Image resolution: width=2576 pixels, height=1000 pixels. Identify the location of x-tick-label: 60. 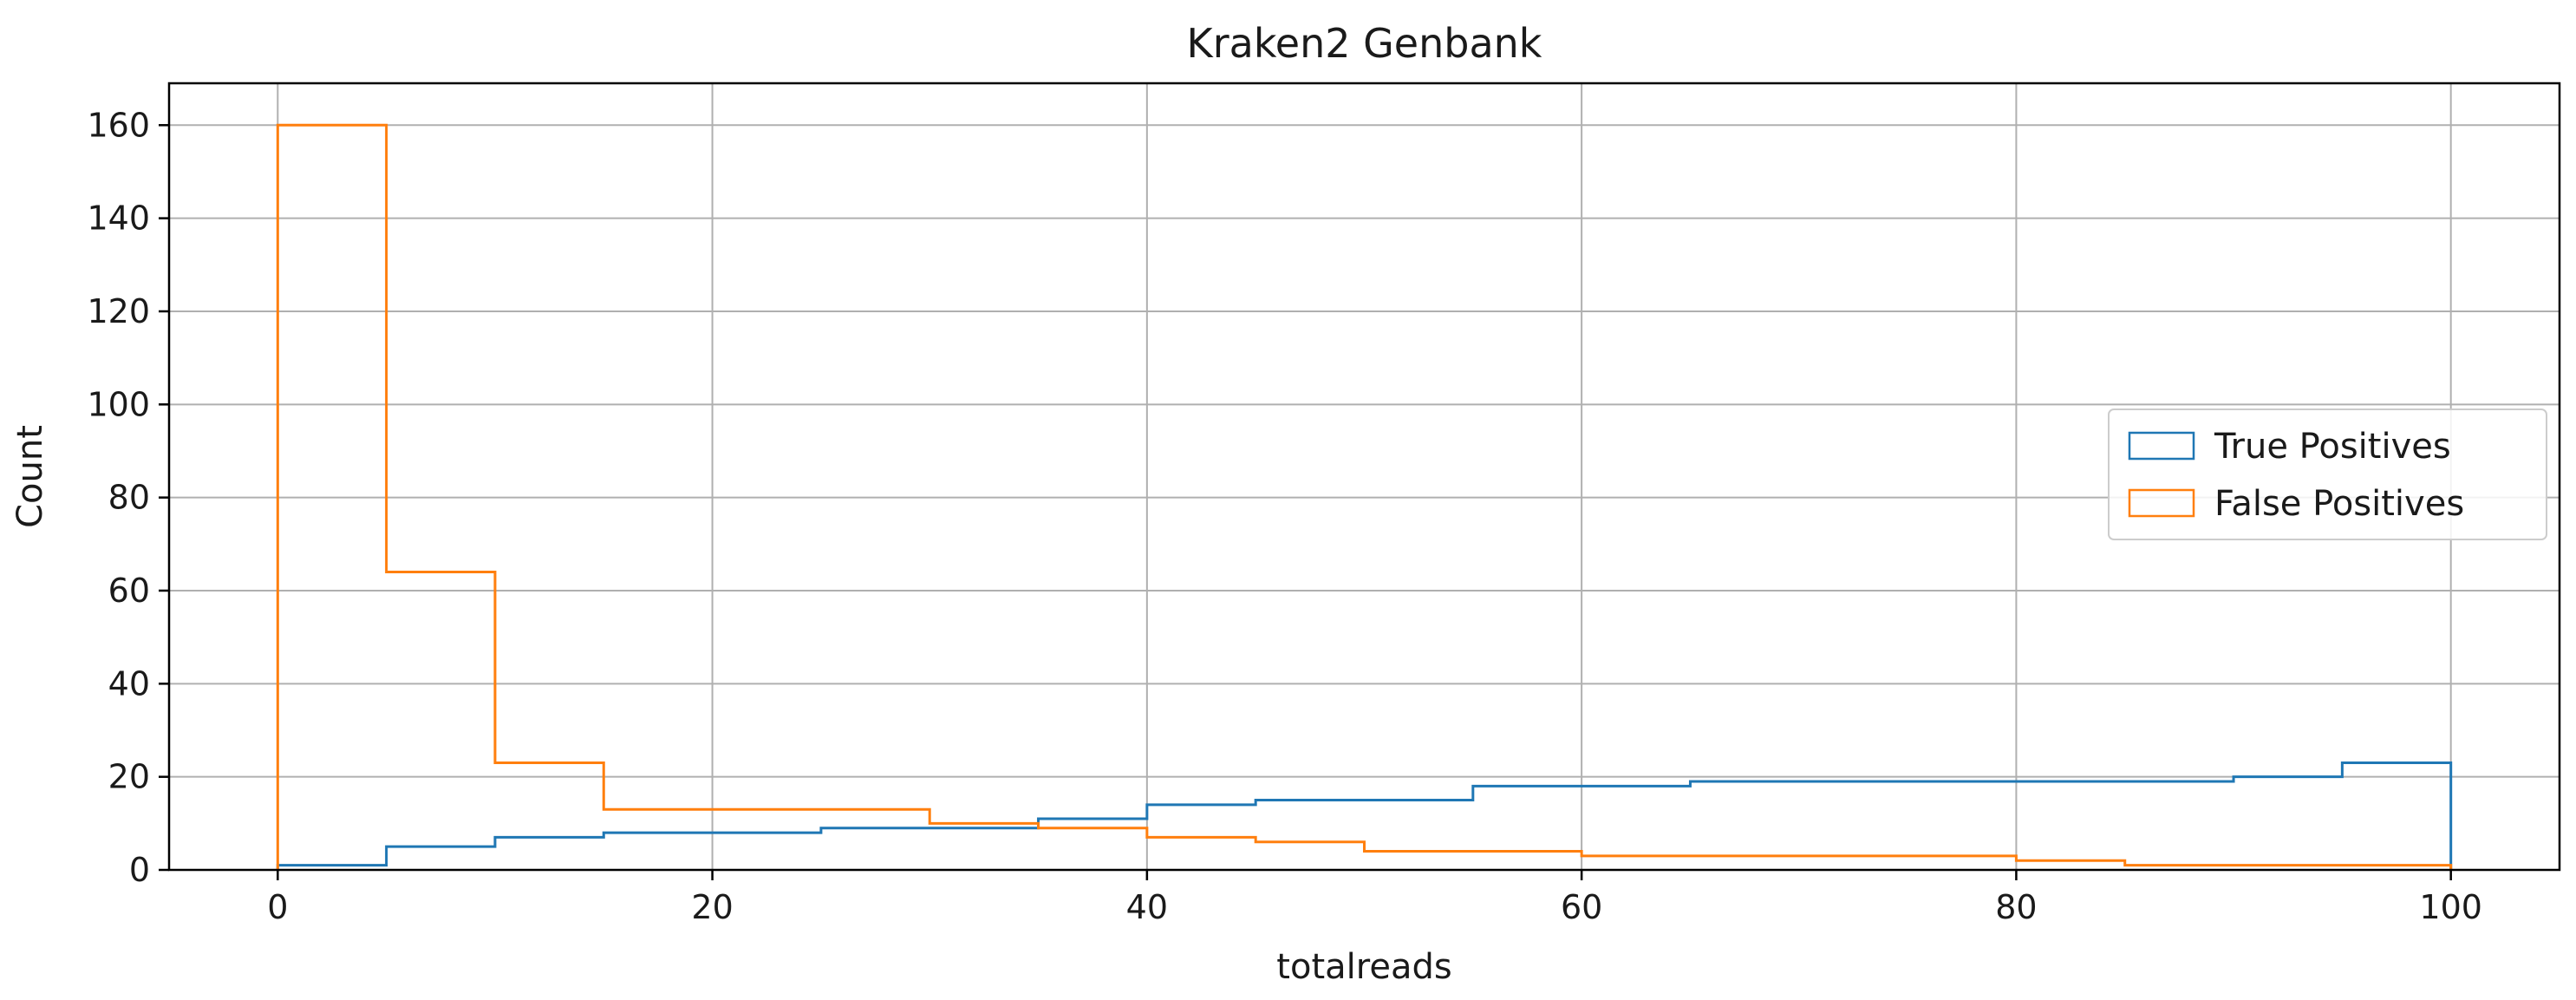
(1582, 907).